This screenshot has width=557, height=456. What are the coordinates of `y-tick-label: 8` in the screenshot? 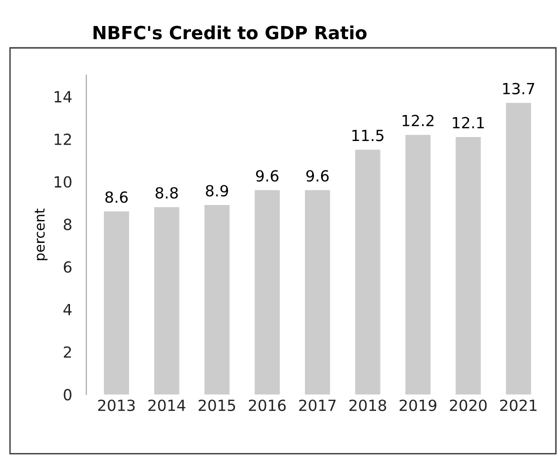 It's located at (68, 224).